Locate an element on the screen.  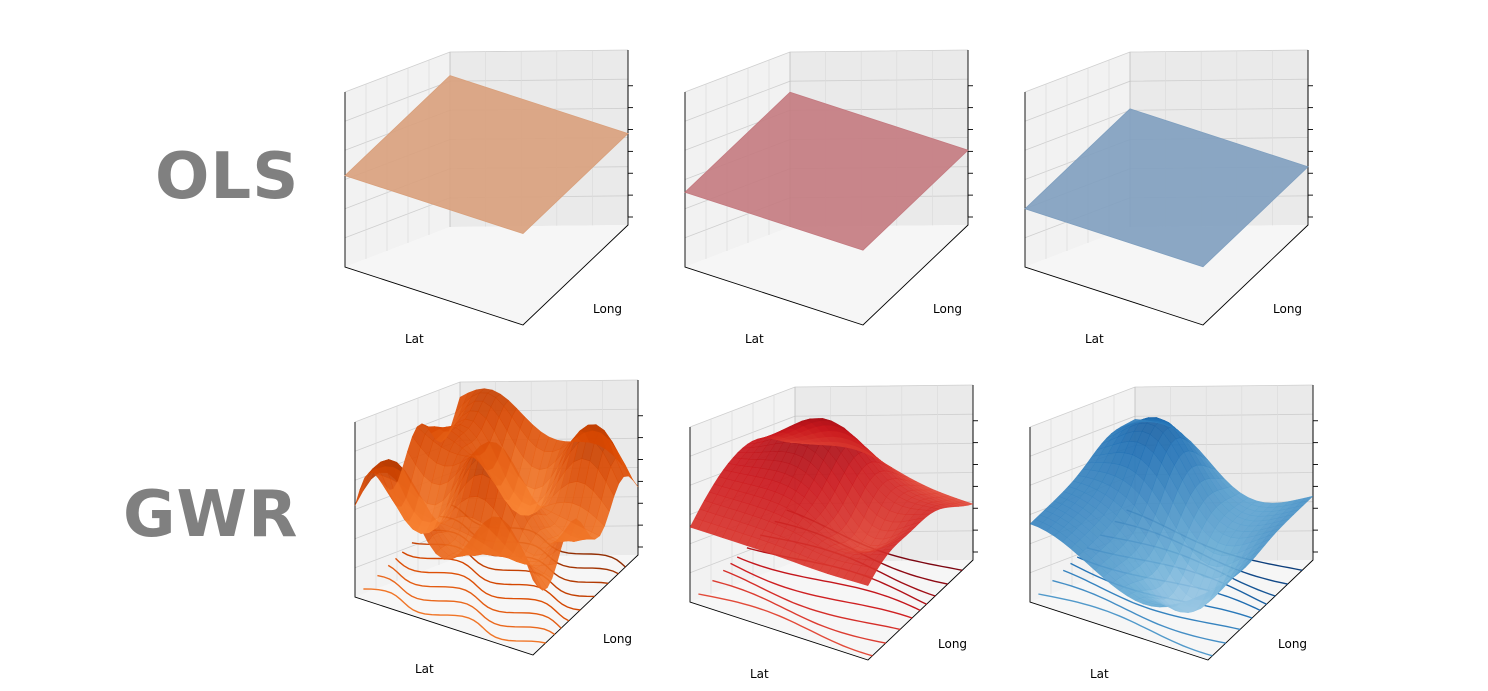
surface-plot-ols-2: Lat Long is located at coordinates (828, 197).